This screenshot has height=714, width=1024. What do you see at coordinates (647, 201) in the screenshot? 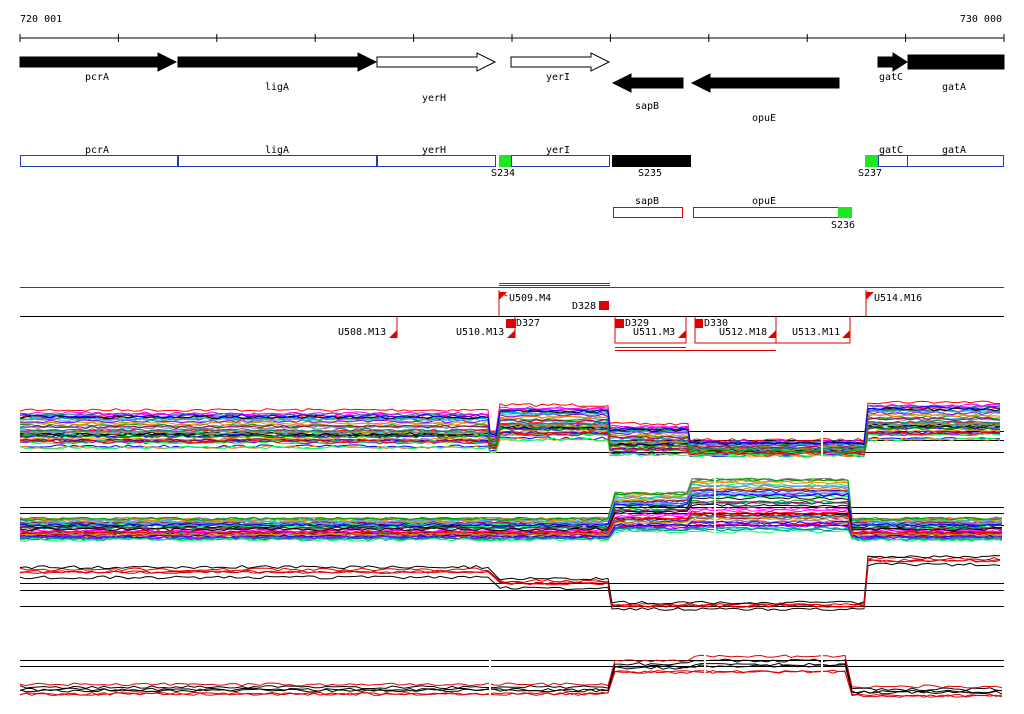
I see `reverse-label: sapB` at bounding box center [647, 201].